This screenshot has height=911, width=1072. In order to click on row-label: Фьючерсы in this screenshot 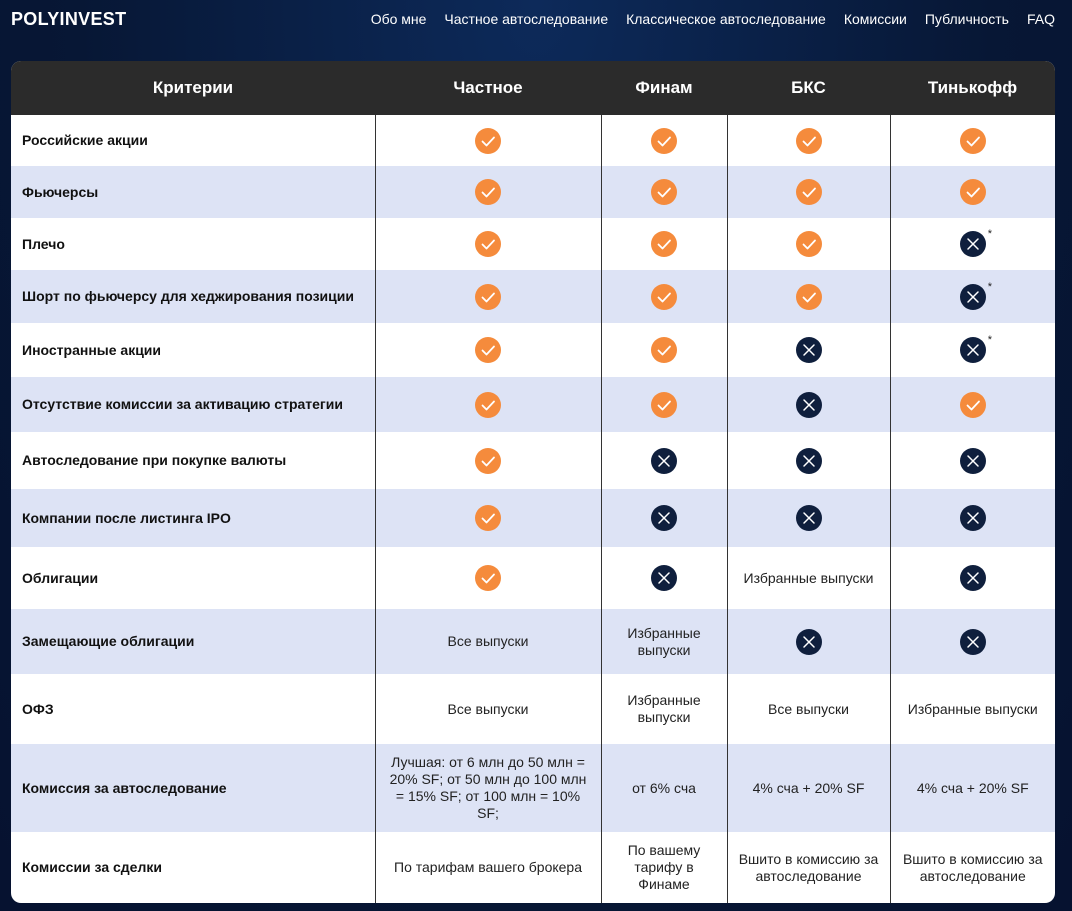, I will do `click(193, 192)`.